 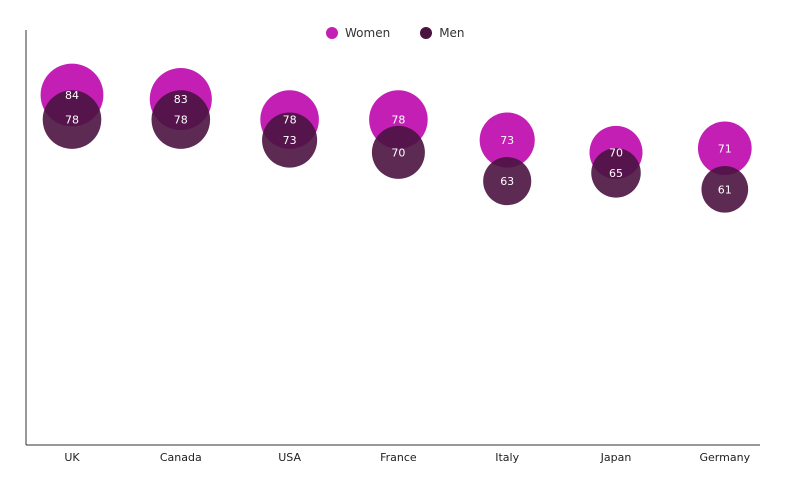 I want to click on legend-label-women: Women, so click(x=368, y=33).